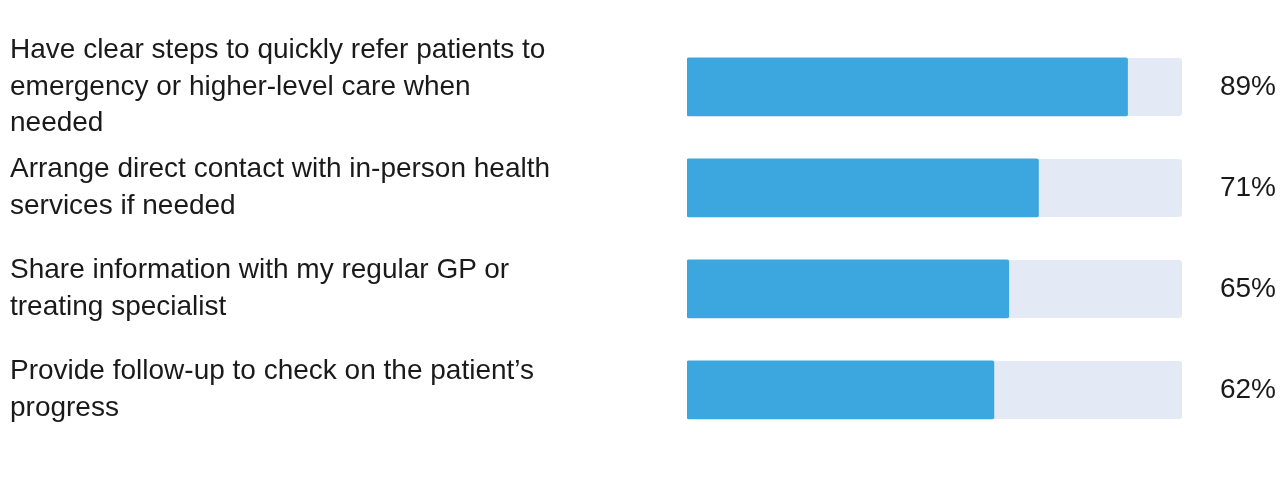 The height and width of the screenshot is (495, 1280). What do you see at coordinates (272, 388) in the screenshot?
I see `y-tick-label: Provide follow-up to check on the patient’s progress` at bounding box center [272, 388].